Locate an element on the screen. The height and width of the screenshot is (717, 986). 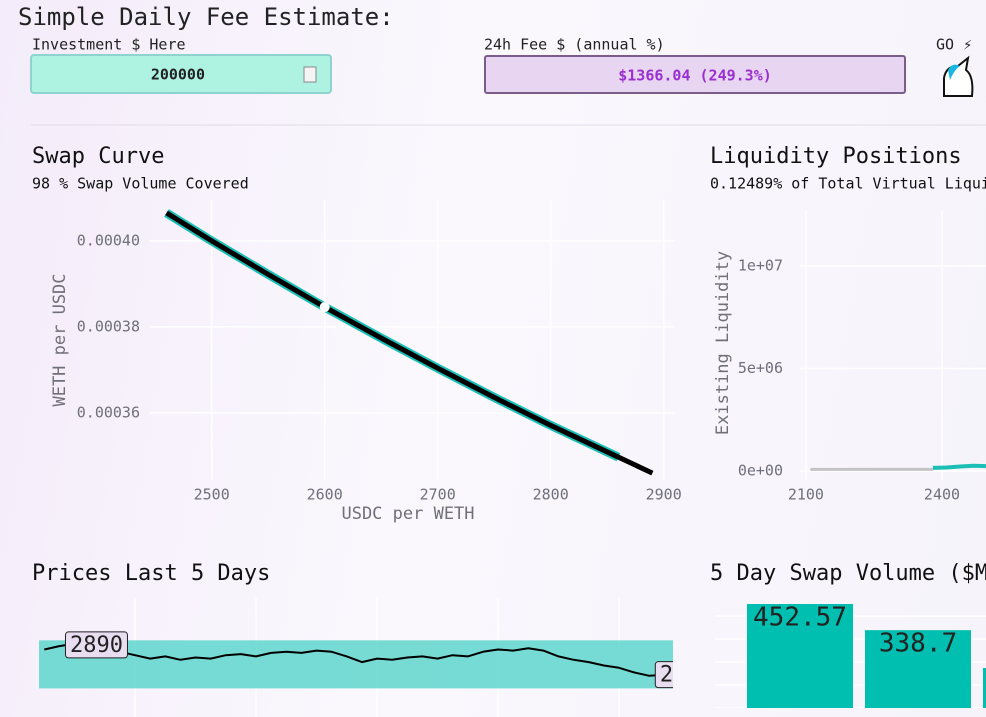
x-axis-title: USDC per WETH is located at coordinates (407, 514).